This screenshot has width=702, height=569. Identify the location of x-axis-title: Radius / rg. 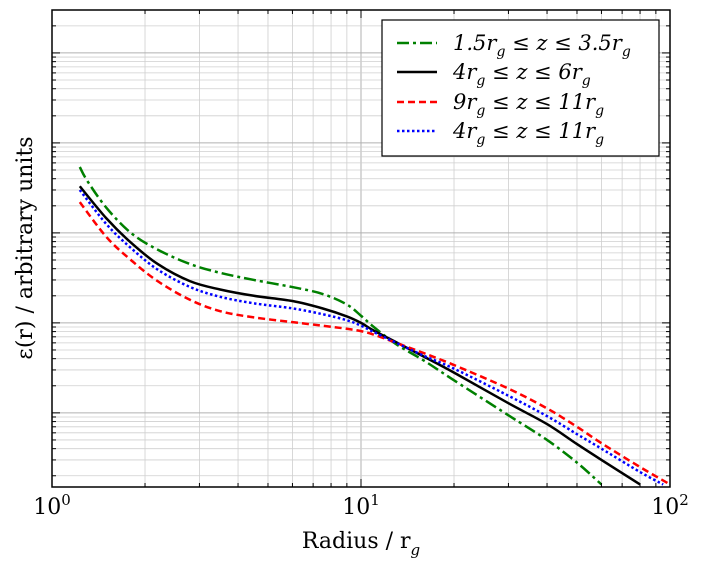
(361, 544).